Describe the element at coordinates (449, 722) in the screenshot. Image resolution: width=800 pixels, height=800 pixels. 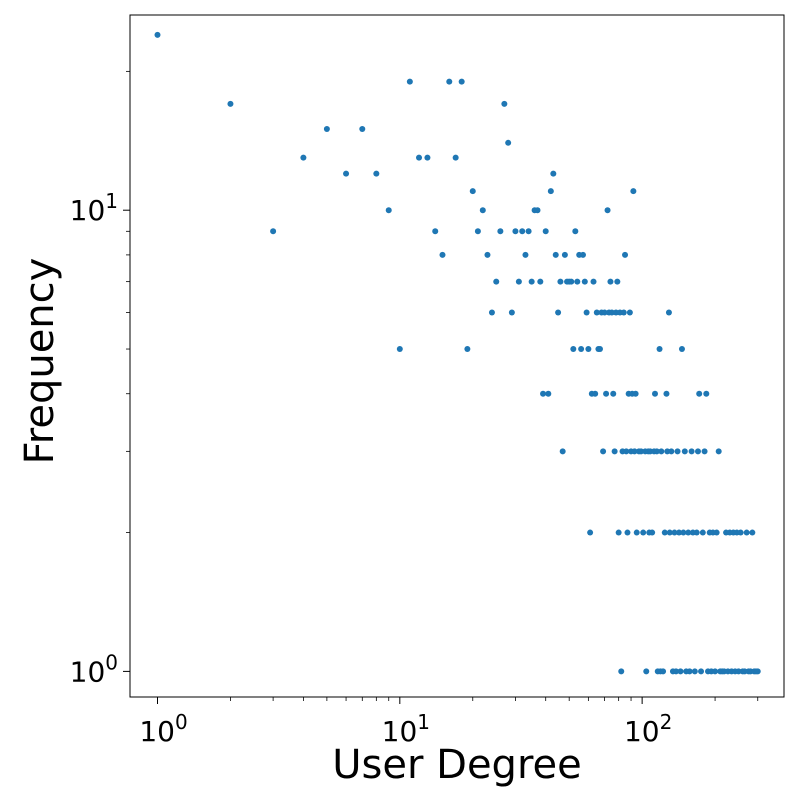
I see `x-axis-ticks: 10⁰ 10¹ 10²` at that location.